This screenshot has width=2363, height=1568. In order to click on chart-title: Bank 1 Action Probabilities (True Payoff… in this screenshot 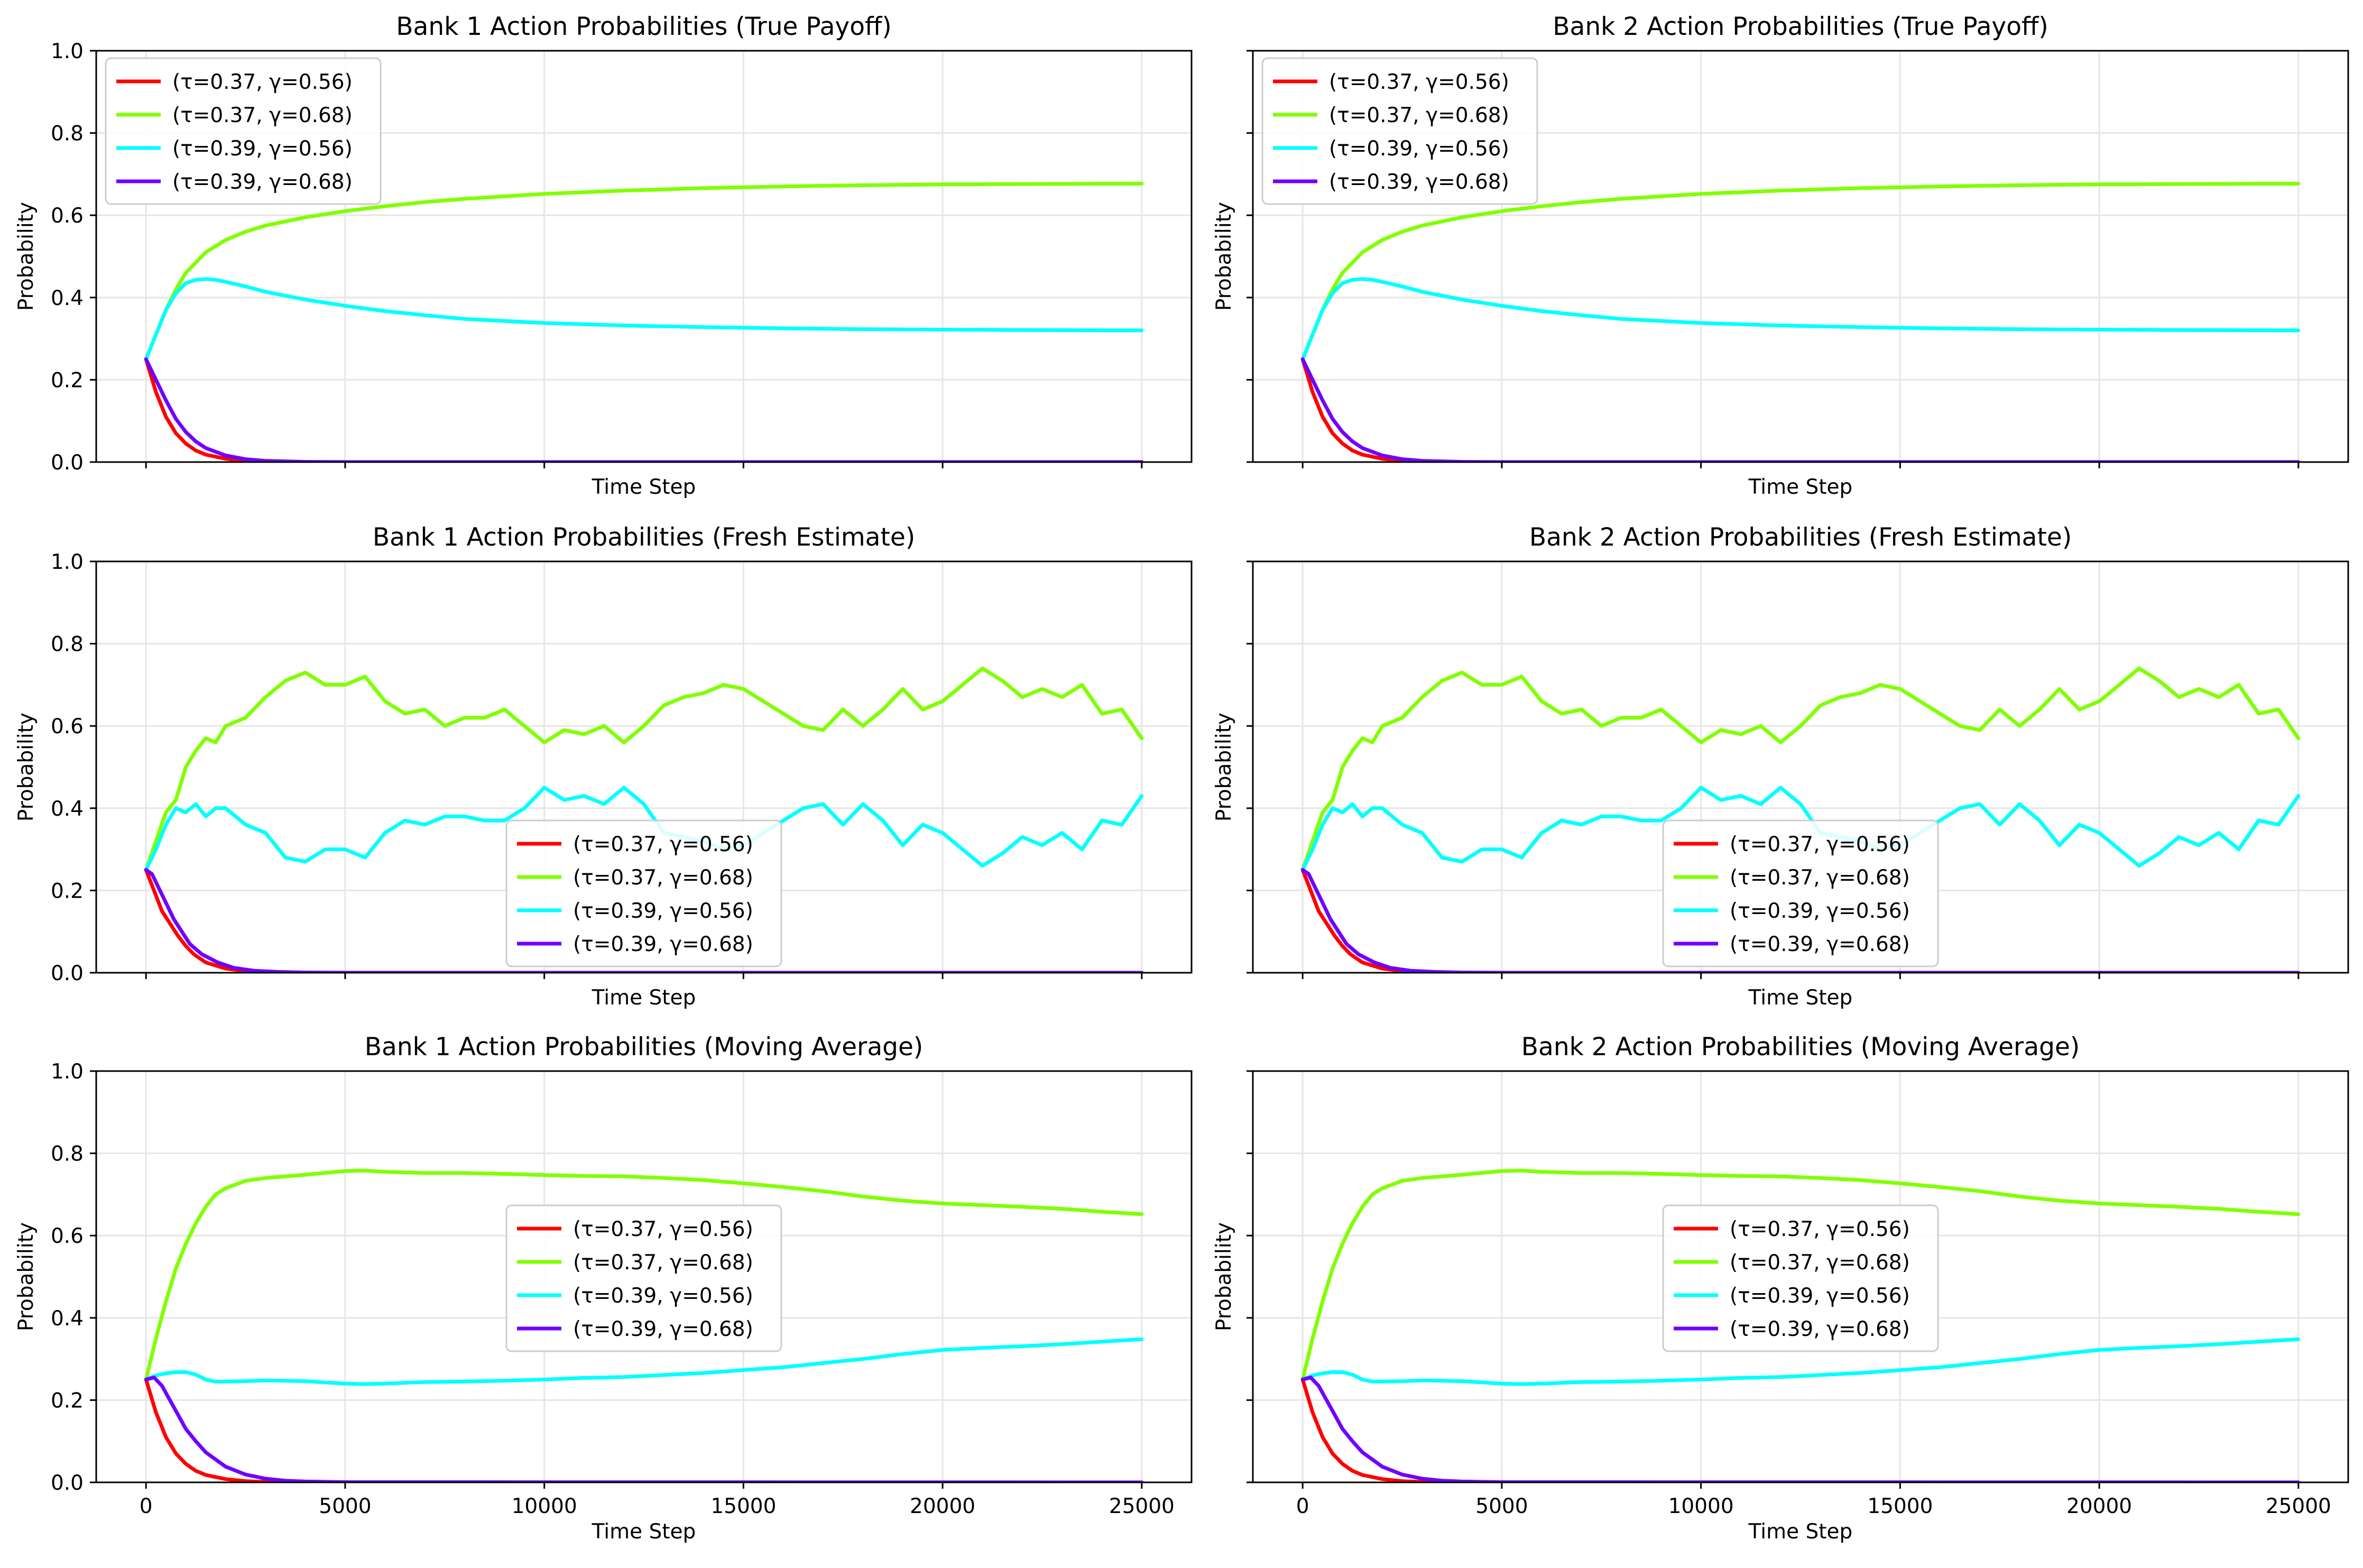, I will do `click(643, 26)`.